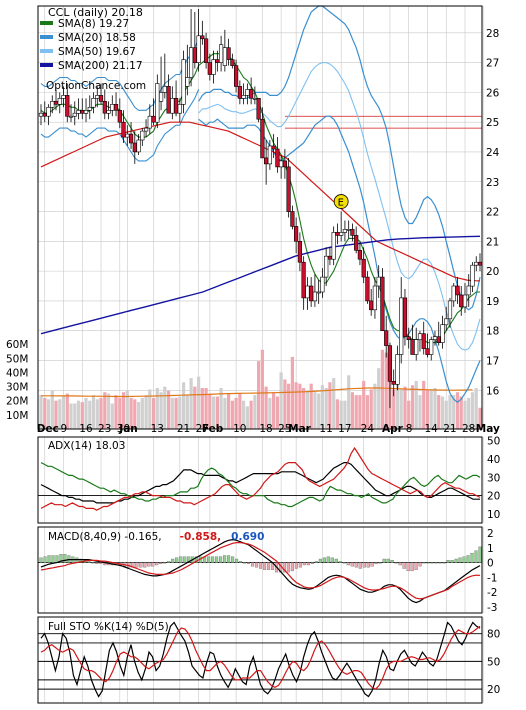 The width and height of the screenshot is (526, 710). Describe the element at coordinates (261, 660) in the screenshot. I see `stochastic-grid` at that location.